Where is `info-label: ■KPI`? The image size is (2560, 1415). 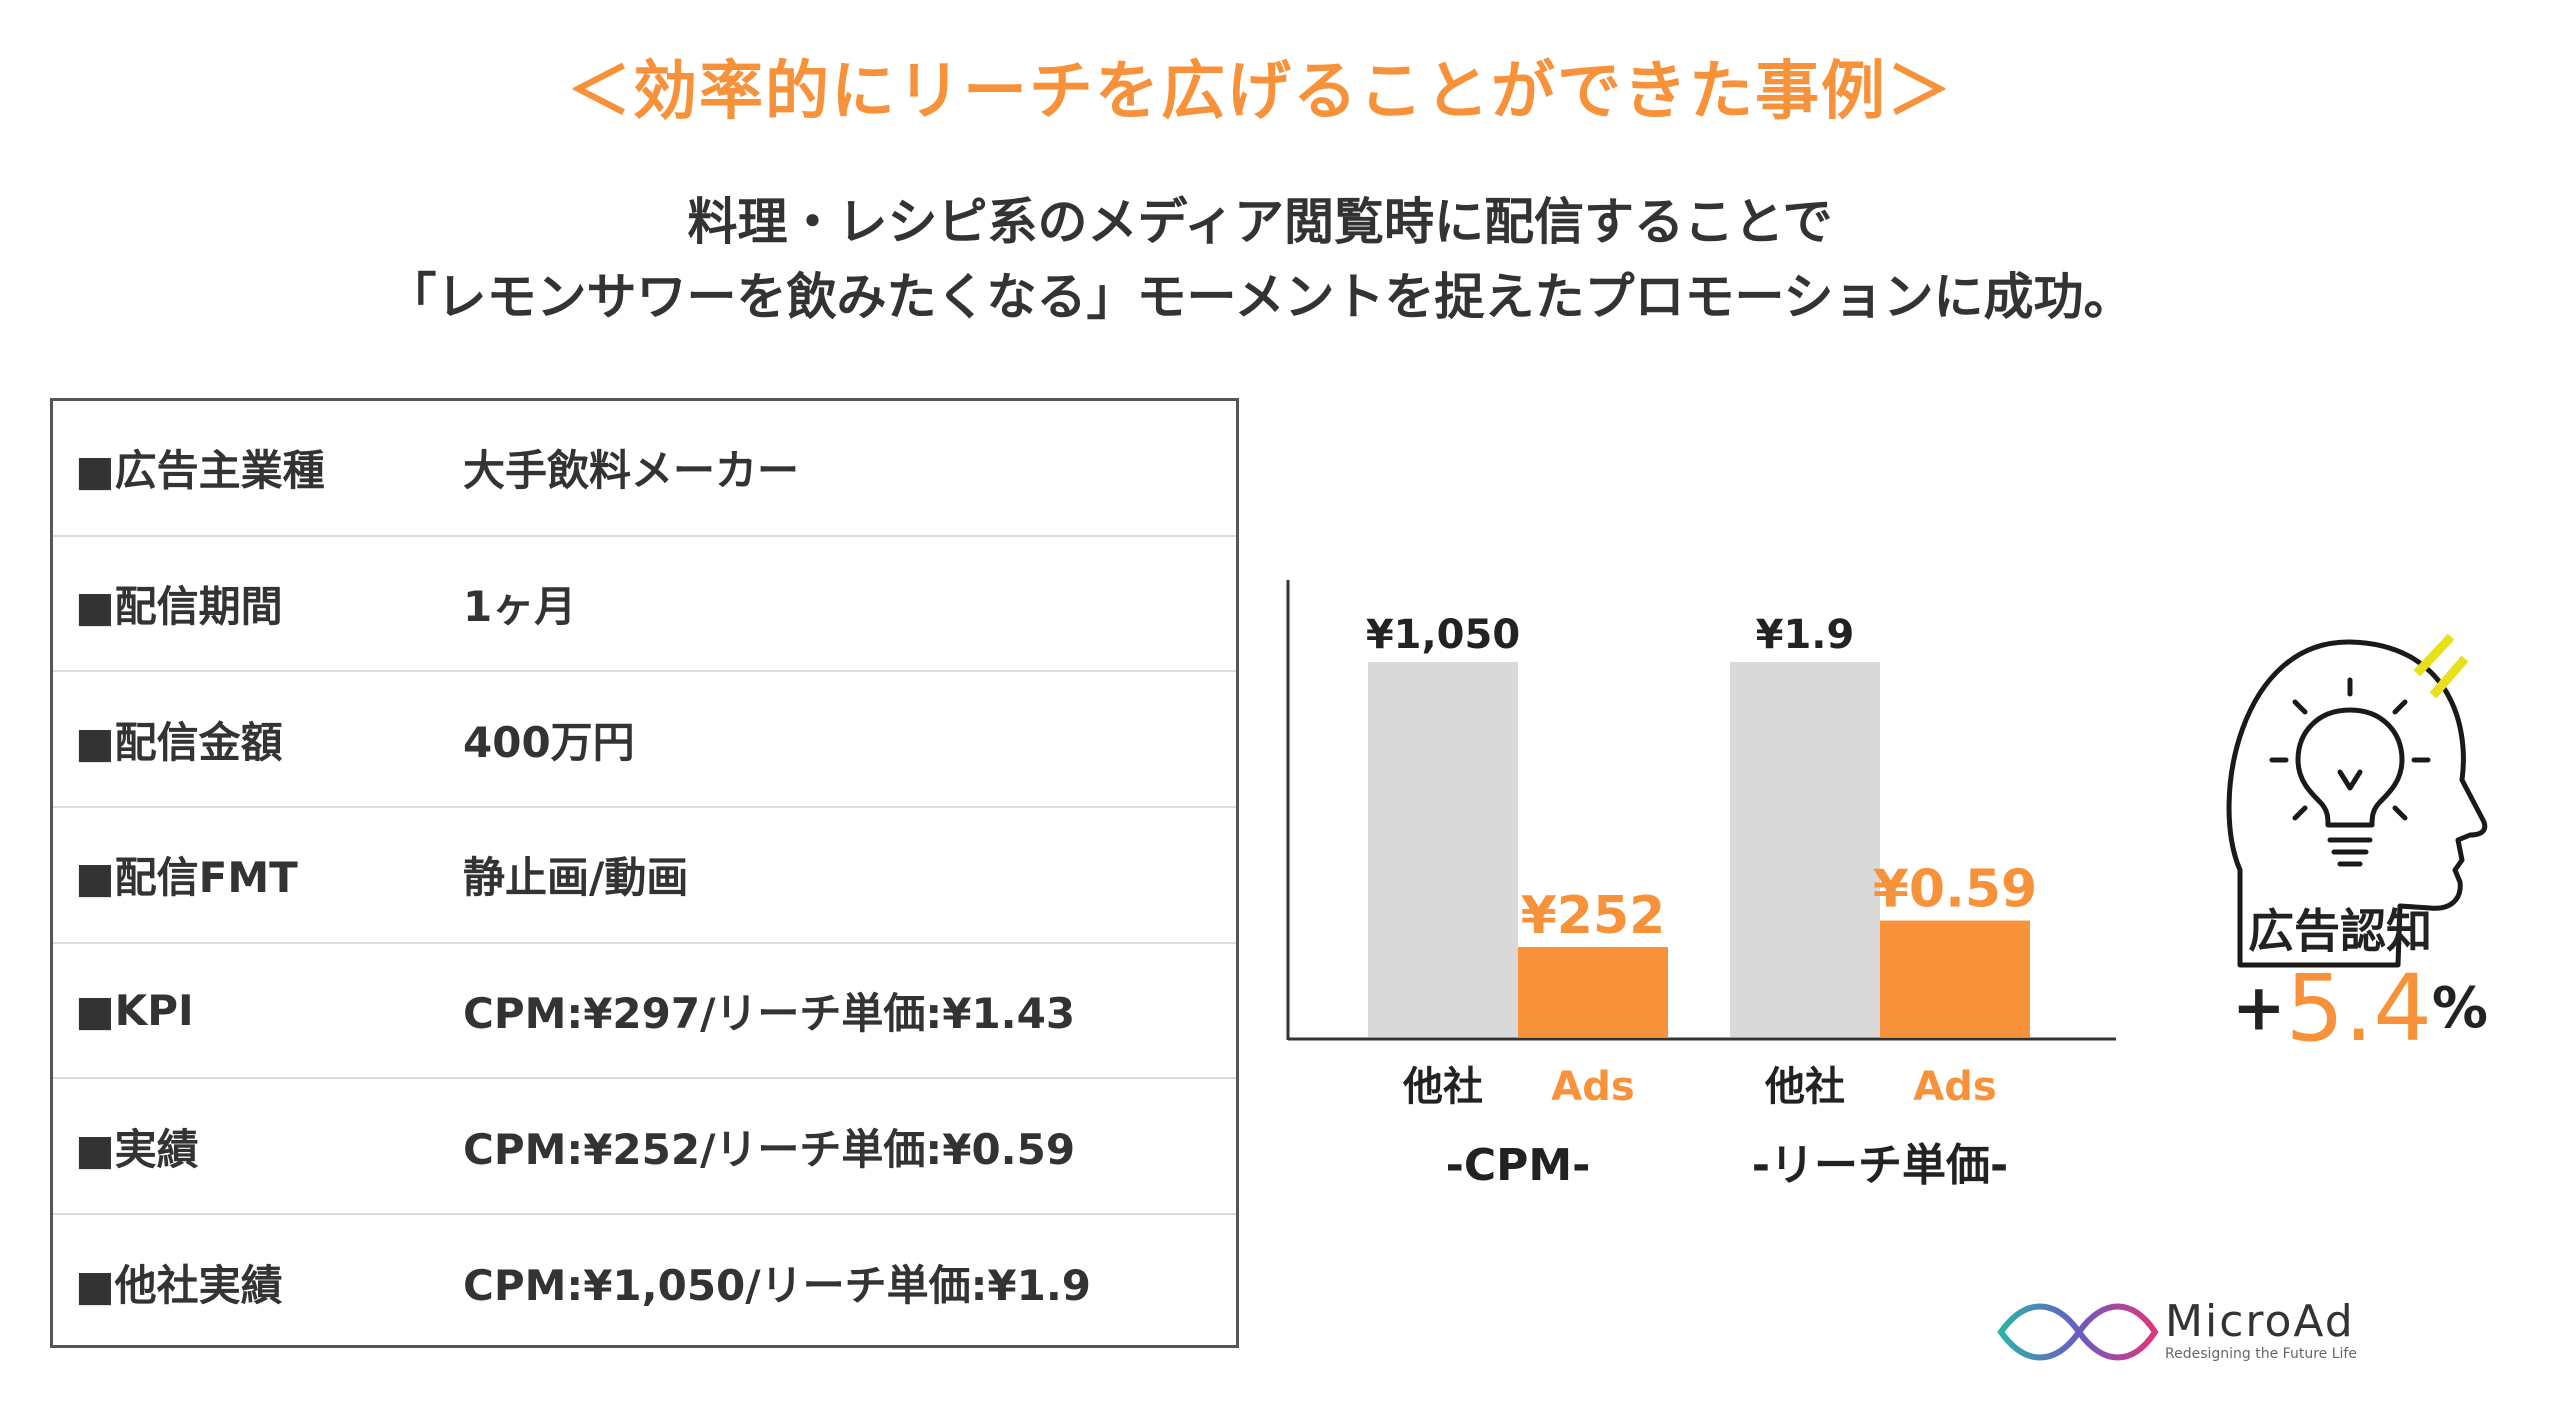 info-label: ■KPI is located at coordinates (134, 1011).